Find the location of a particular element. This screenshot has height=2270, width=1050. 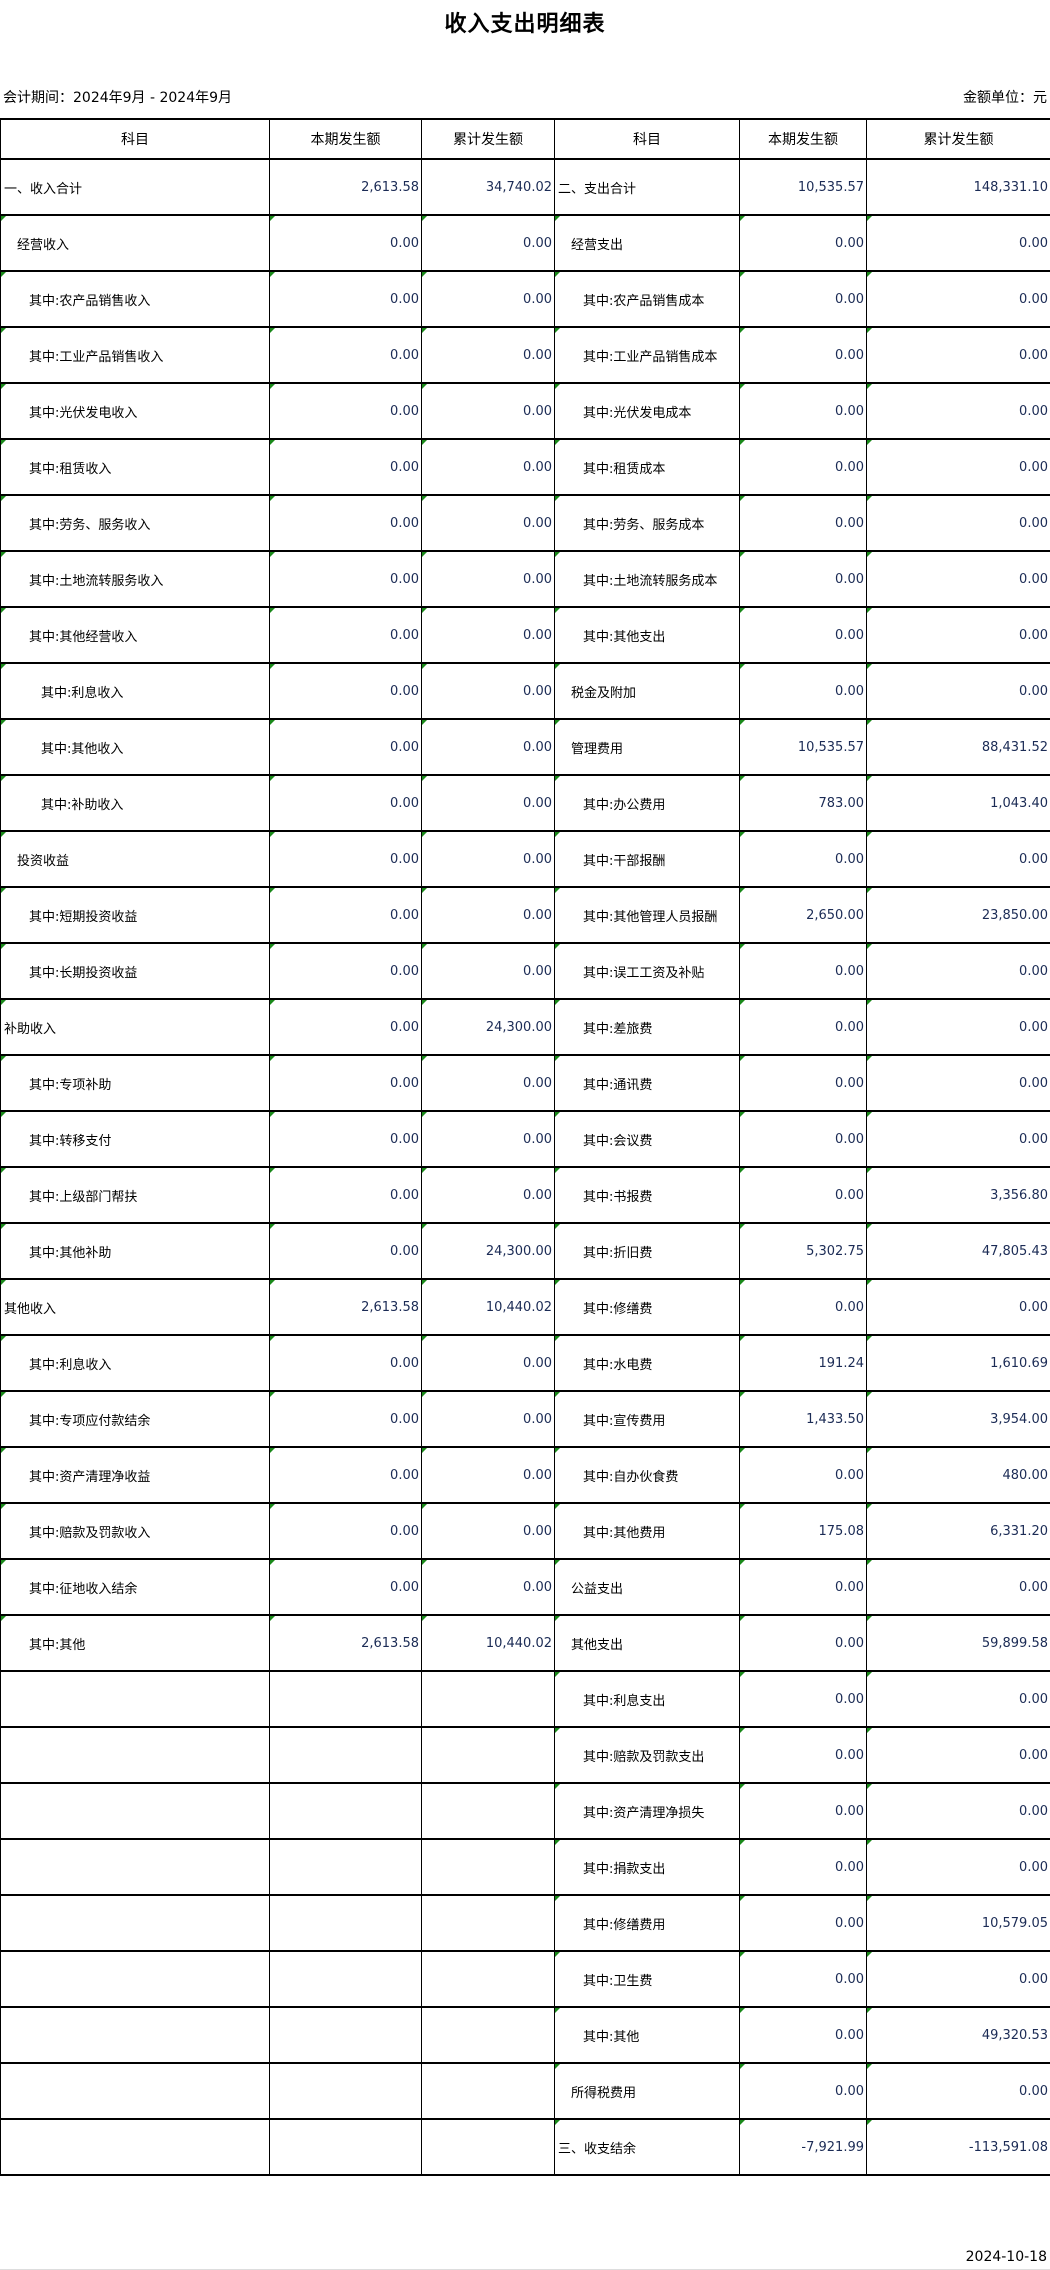

income-subject-cell: 其中:长期投资收益 is located at coordinates (135, 971).